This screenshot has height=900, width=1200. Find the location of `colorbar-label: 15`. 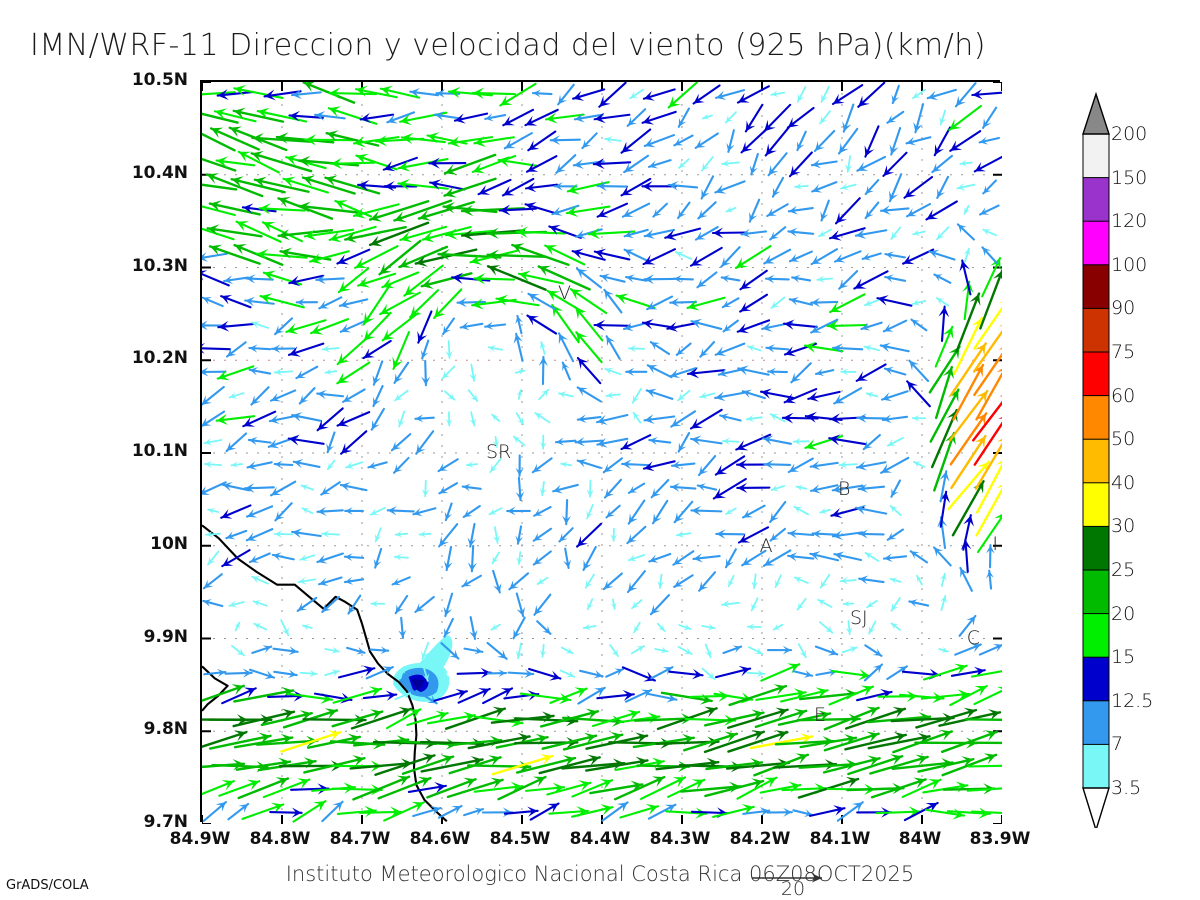

colorbar-label: 15 is located at coordinates (1123, 657).